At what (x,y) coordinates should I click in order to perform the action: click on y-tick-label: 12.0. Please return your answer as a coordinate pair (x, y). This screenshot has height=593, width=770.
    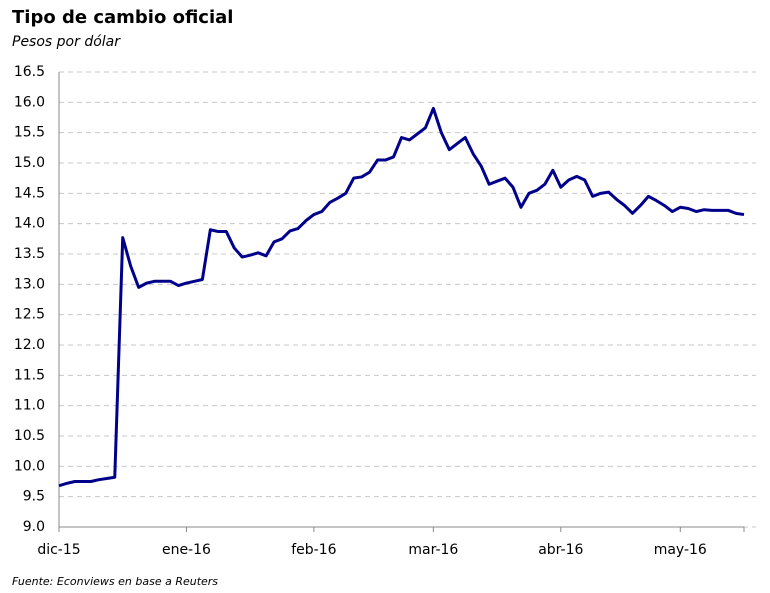
    Looking at the image, I should click on (29, 345).